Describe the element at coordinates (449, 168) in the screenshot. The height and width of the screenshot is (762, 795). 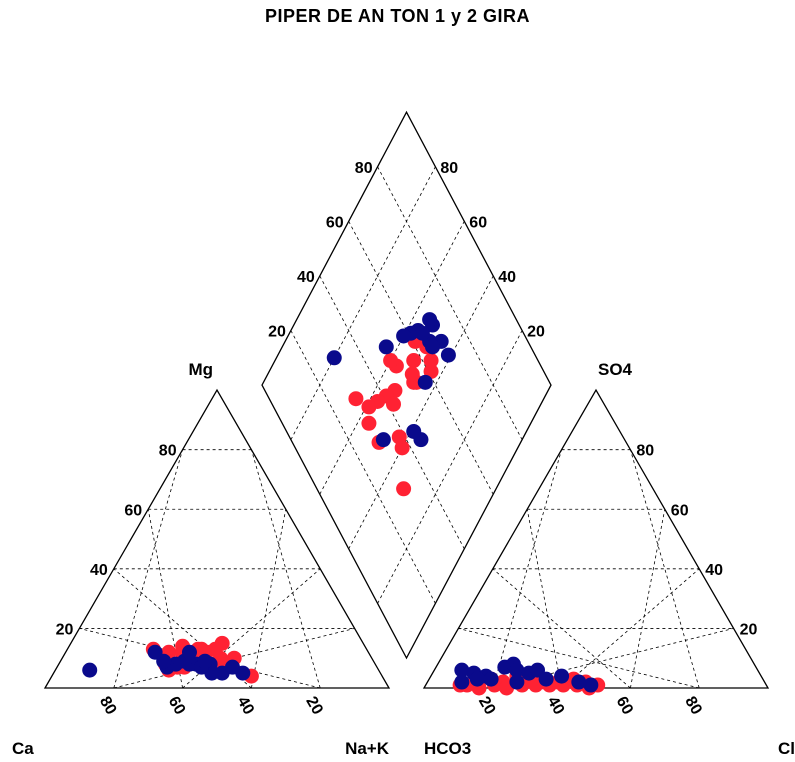
I see `diamond-right-tick: 80` at that location.